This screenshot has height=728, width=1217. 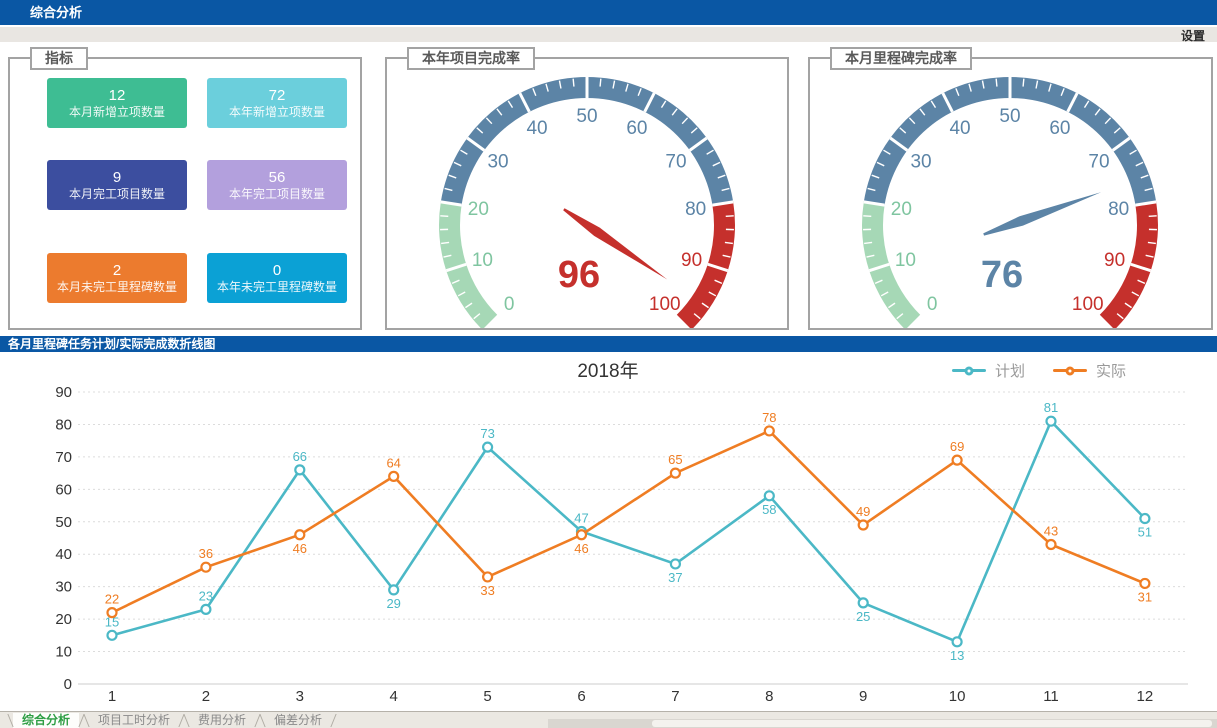 What do you see at coordinates (112, 621) in the screenshot?
I see `svg-text: 15` at bounding box center [112, 621].